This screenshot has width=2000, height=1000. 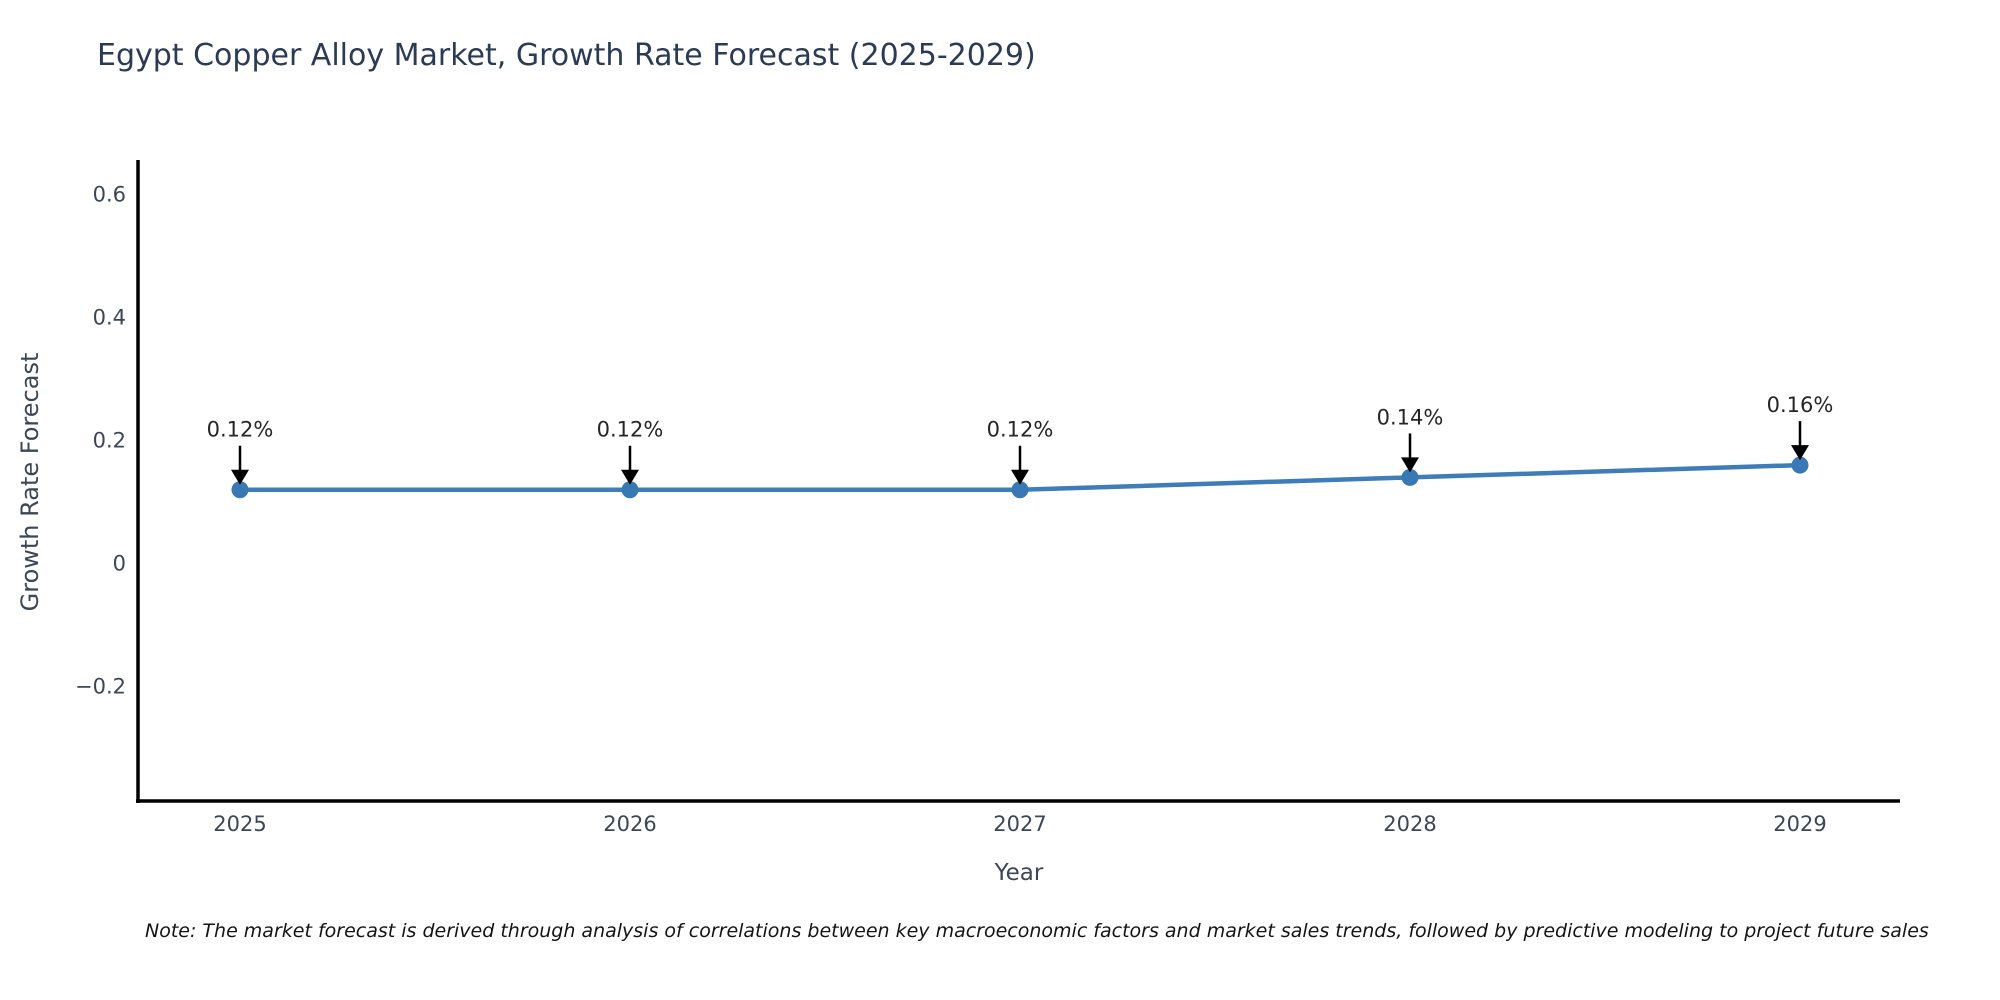 What do you see at coordinates (109, 441) in the screenshot?
I see `y-tick-label: 0.2` at bounding box center [109, 441].